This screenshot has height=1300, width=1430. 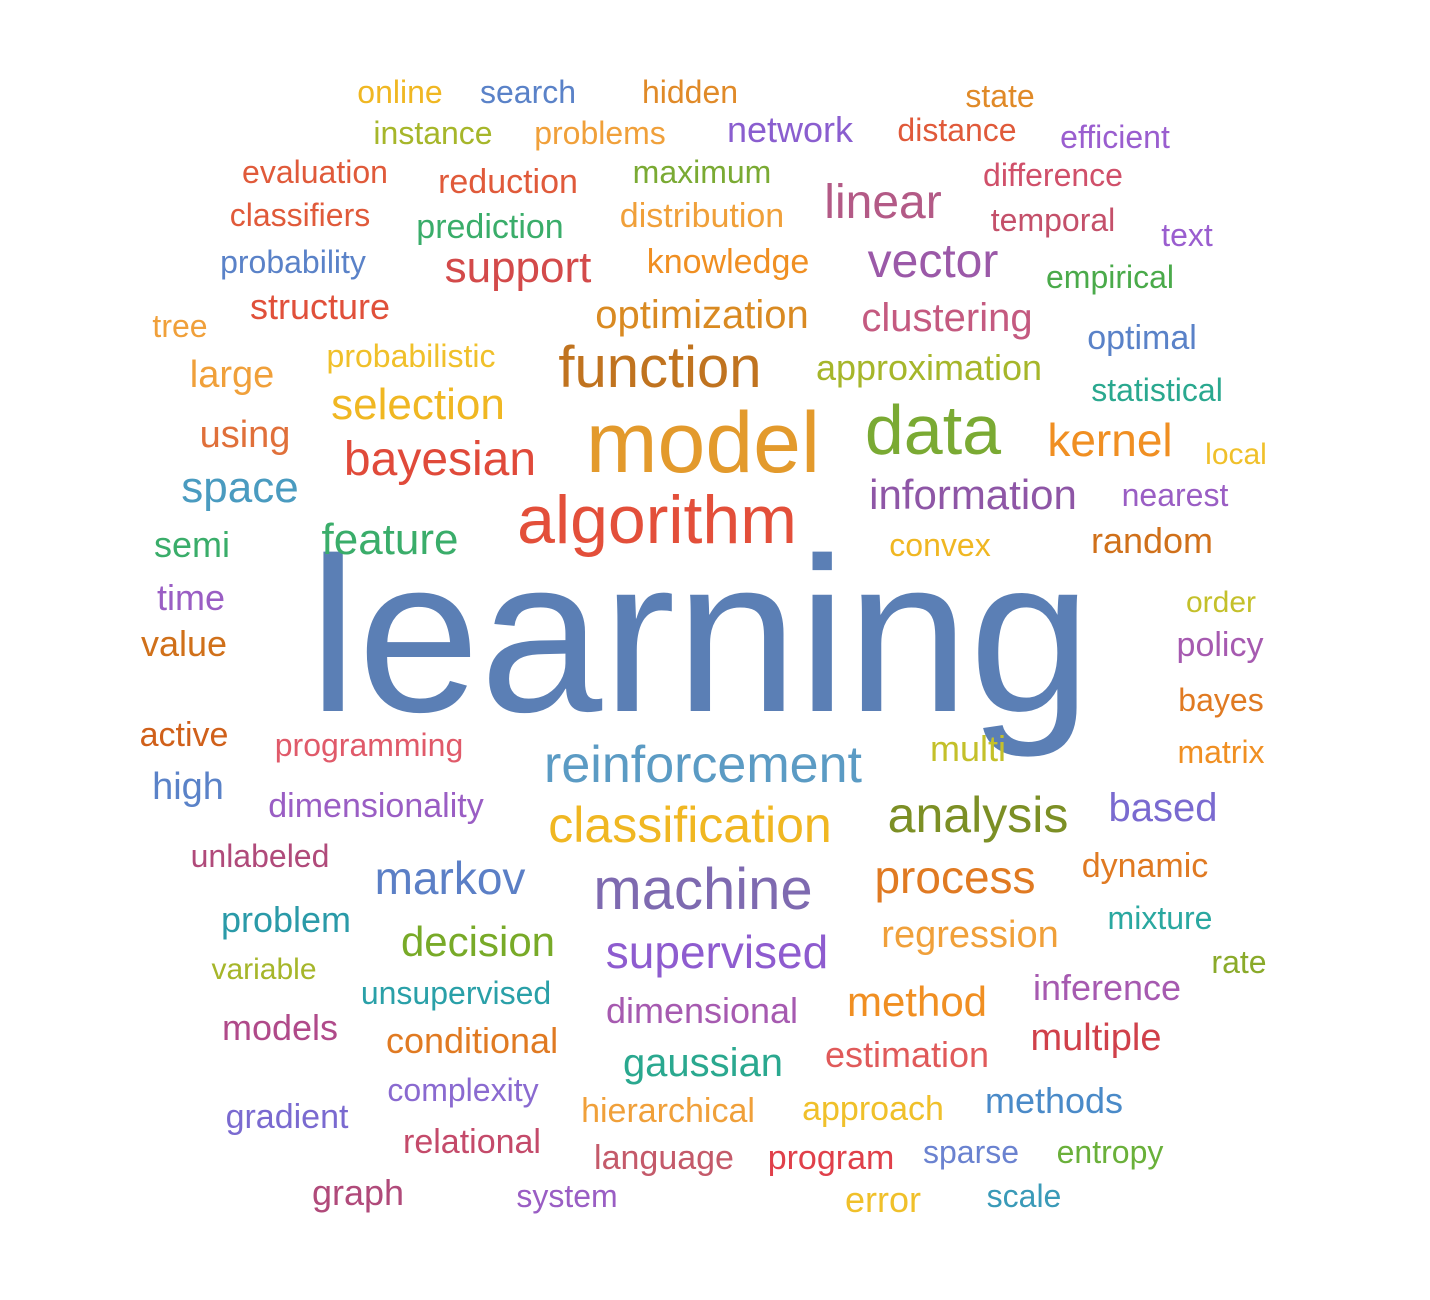 I want to click on word-hidden: hidden, so click(x=690, y=92).